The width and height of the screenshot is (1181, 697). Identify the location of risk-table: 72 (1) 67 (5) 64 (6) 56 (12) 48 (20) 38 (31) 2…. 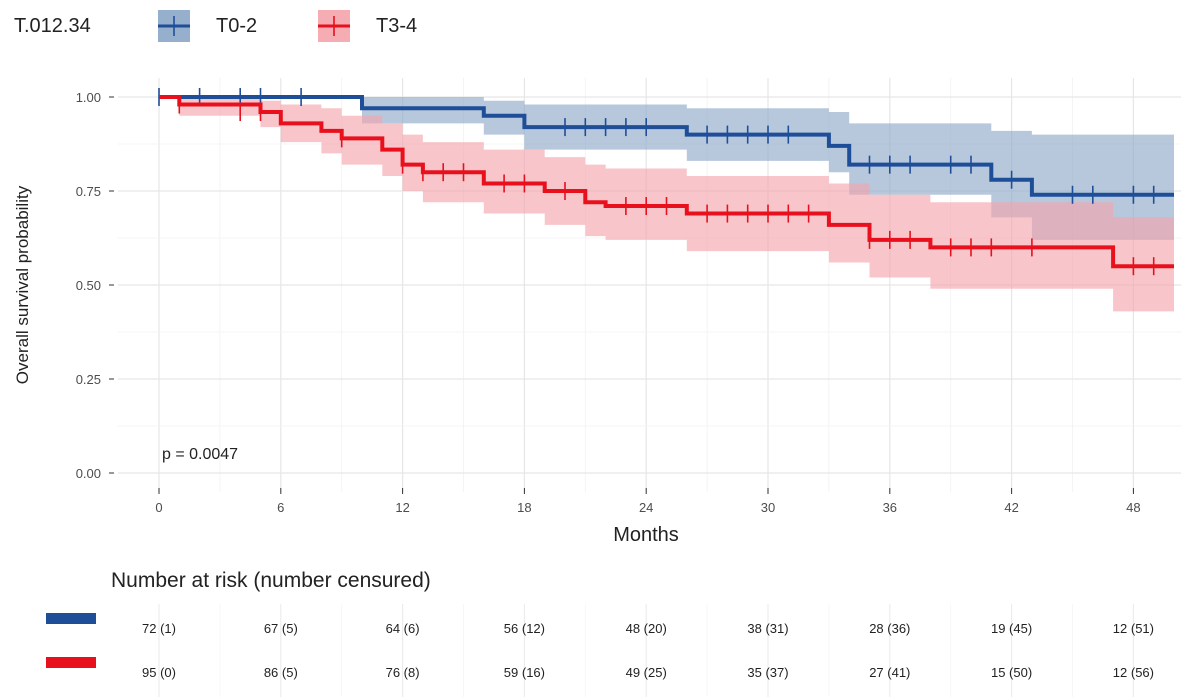
(600, 650).